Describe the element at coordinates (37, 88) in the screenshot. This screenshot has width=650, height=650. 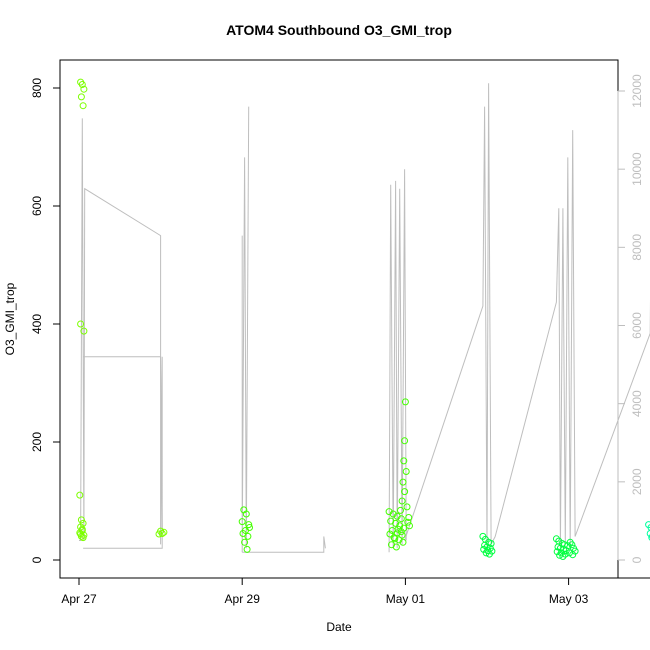
I see `y-tick-label: 800` at that location.